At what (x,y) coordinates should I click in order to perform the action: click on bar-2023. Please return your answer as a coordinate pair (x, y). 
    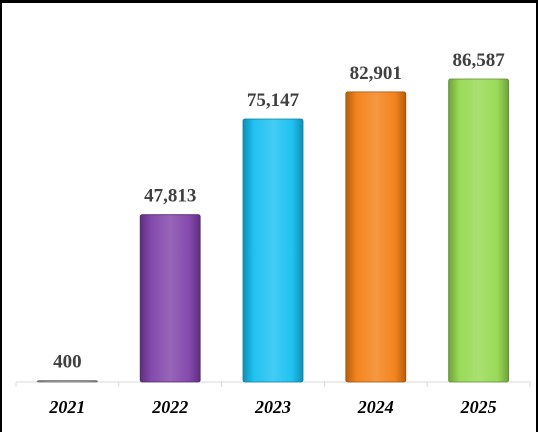
    Looking at the image, I should click on (273, 250).